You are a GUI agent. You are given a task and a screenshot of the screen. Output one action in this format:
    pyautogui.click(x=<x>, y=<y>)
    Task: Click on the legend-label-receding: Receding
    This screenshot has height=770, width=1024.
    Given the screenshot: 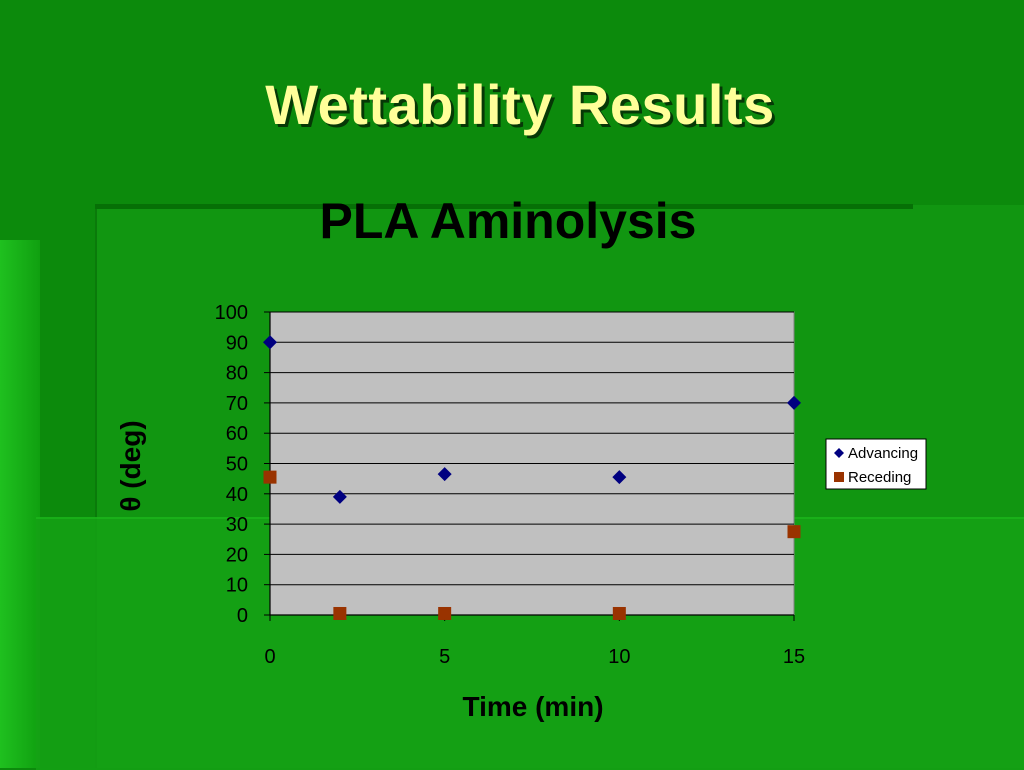 What is the action you would take?
    pyautogui.click(x=879, y=477)
    